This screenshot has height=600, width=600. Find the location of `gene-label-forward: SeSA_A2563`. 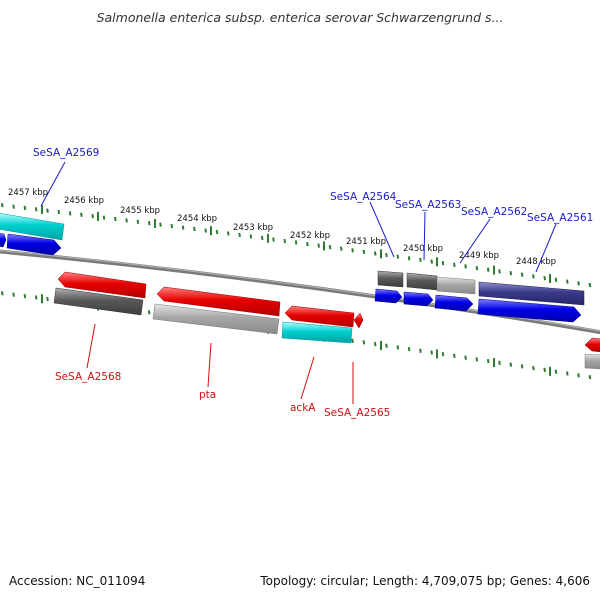

gene-label-forward: SeSA_A2563 is located at coordinates (428, 205).